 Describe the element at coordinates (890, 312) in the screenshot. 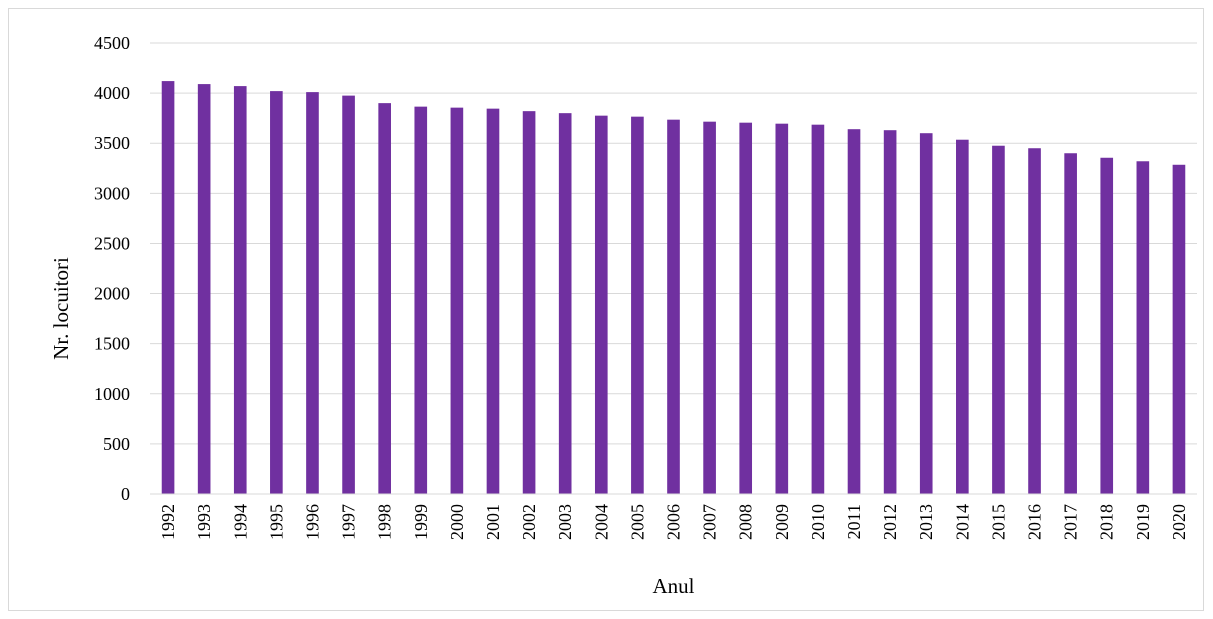

I see `bar-2012` at that location.